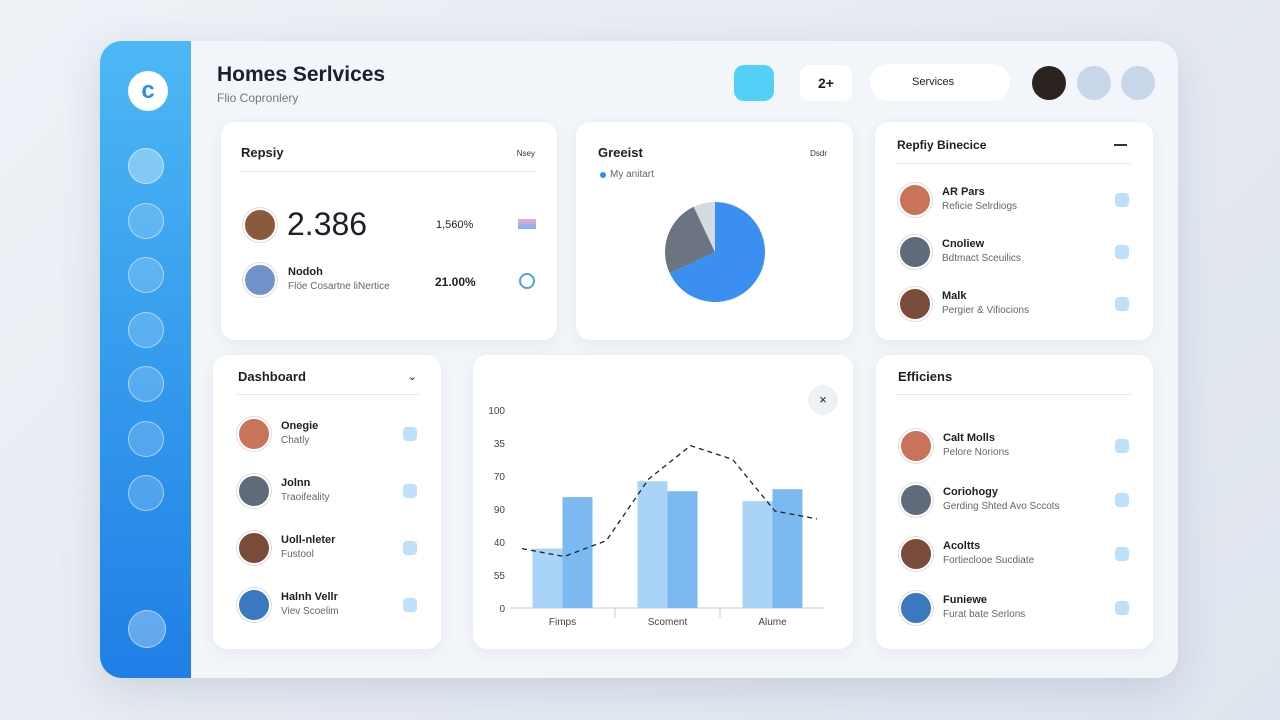  I want to click on item-name: Acoltts, so click(962, 546).